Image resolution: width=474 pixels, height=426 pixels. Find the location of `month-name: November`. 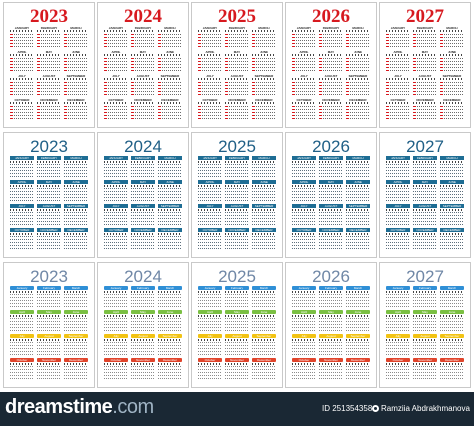

month-name: November is located at coordinates (237, 360).